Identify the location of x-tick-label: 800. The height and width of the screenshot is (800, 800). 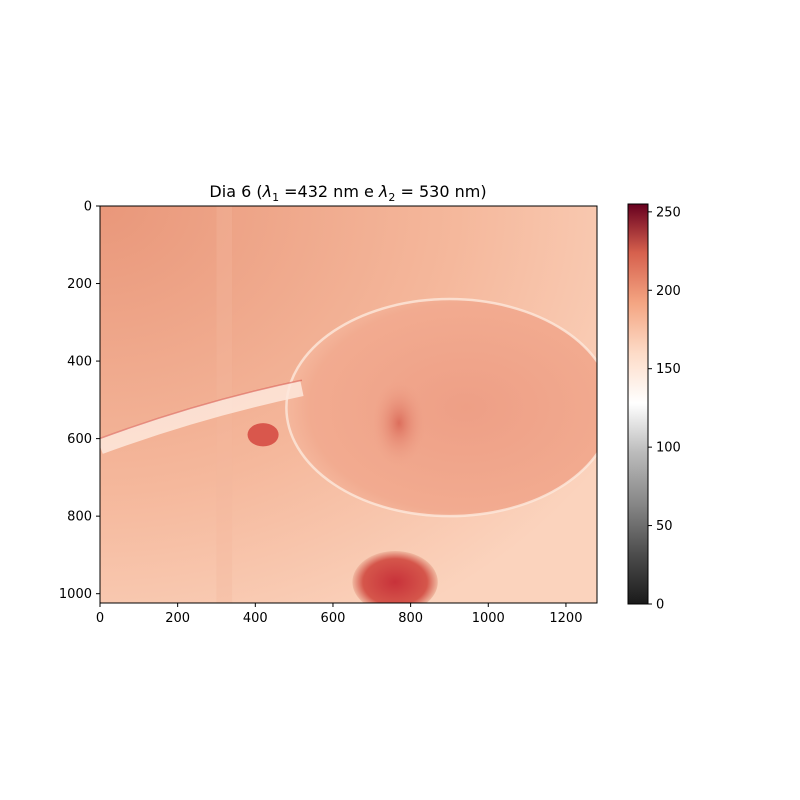
(410, 618).